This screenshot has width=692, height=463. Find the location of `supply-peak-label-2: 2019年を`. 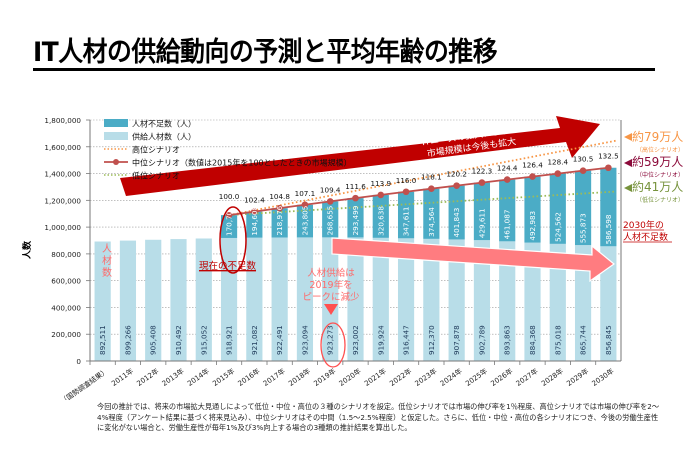

supply-peak-label-2: 2019年を is located at coordinates (330, 285).